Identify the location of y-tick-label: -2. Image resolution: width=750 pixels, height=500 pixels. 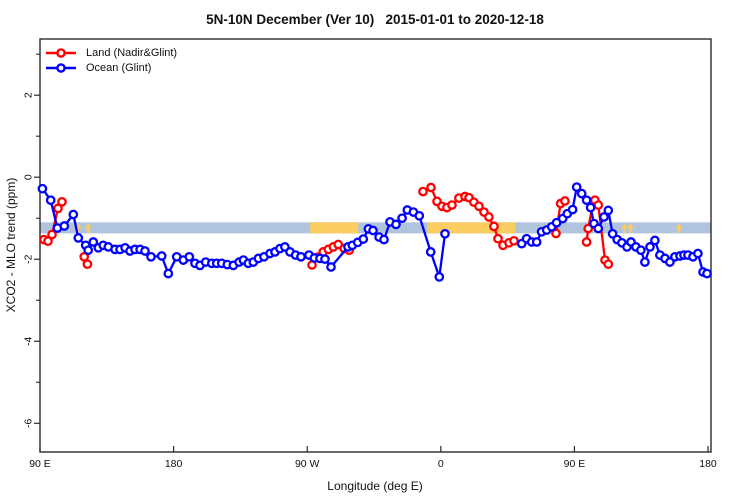
(29, 258).